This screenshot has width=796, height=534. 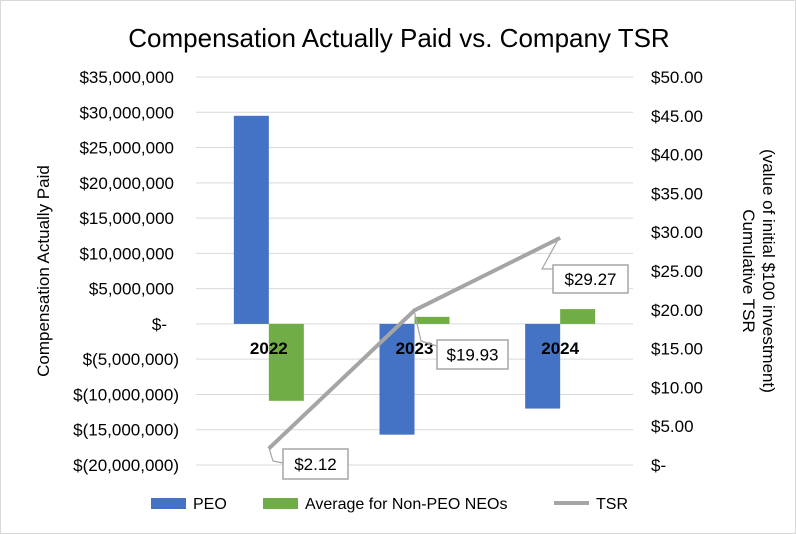 I want to click on tsr-data-label: $29.27, so click(x=591, y=279).